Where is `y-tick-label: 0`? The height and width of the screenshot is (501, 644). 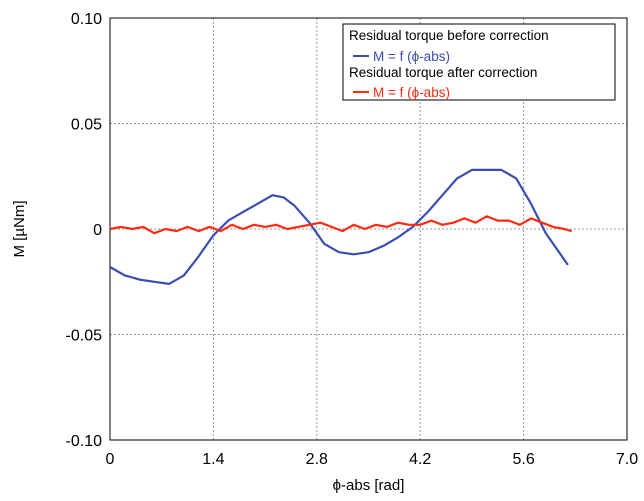 y-tick-label: 0 is located at coordinates (97, 230).